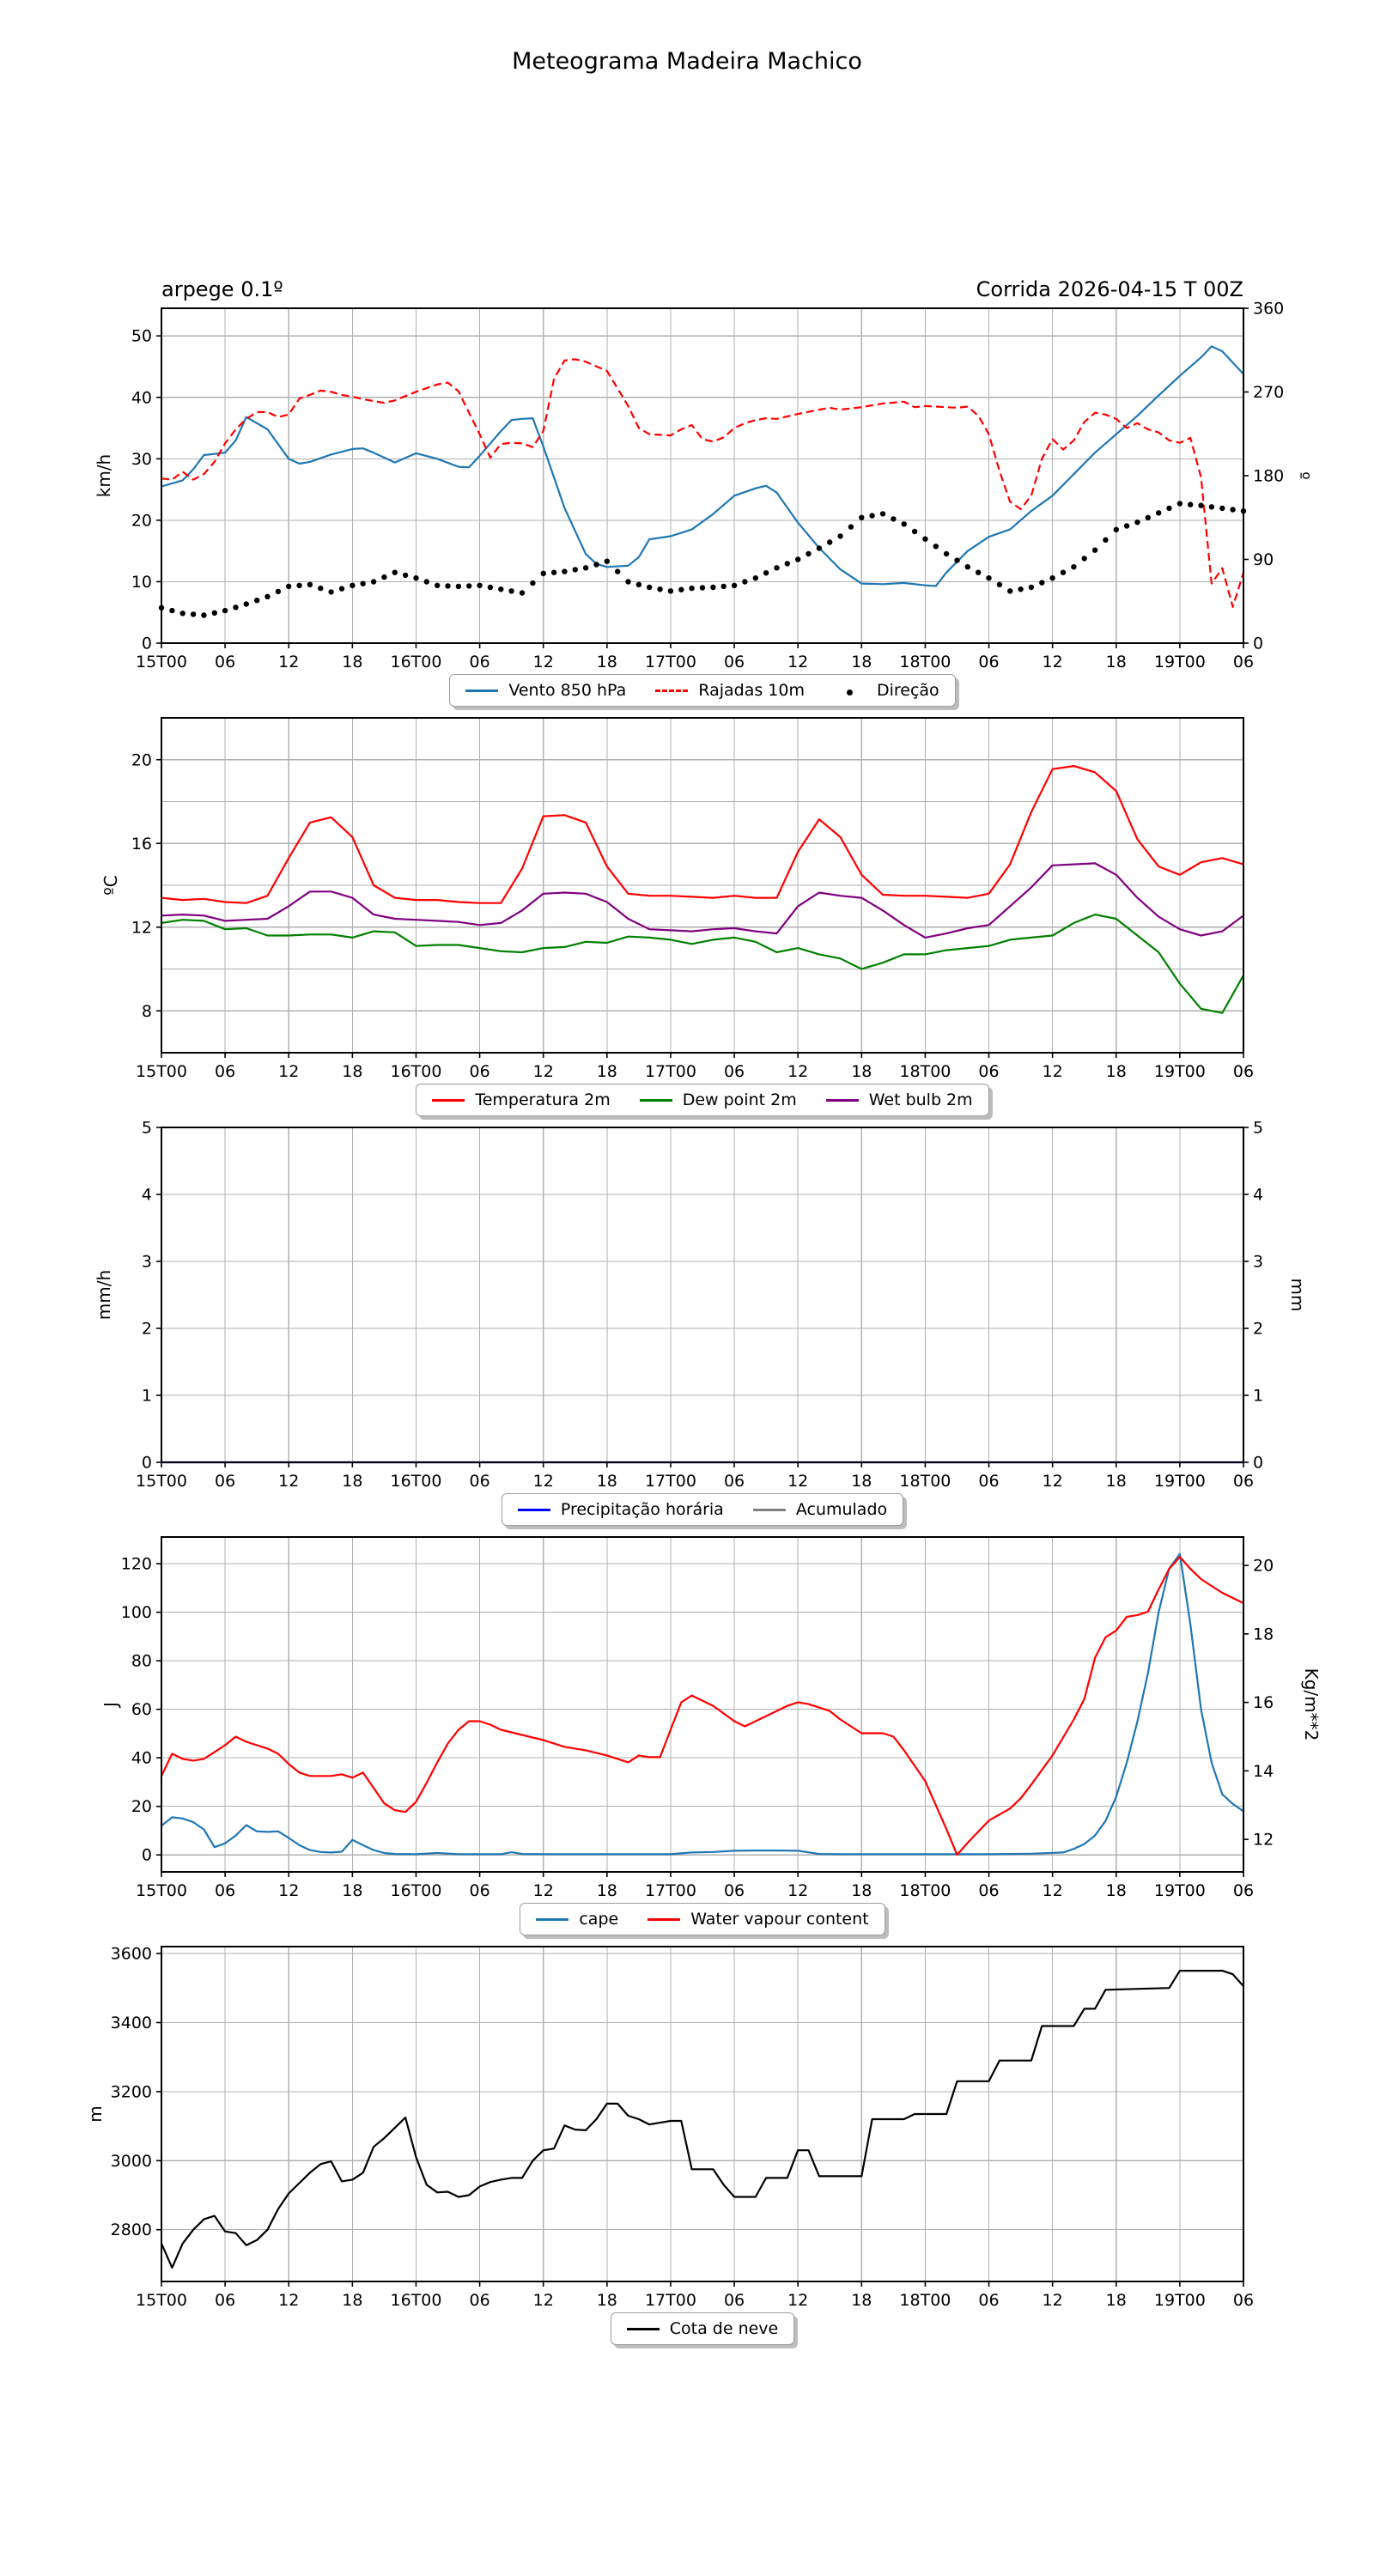  I want to click on svg-text: km/h, so click(104, 475).